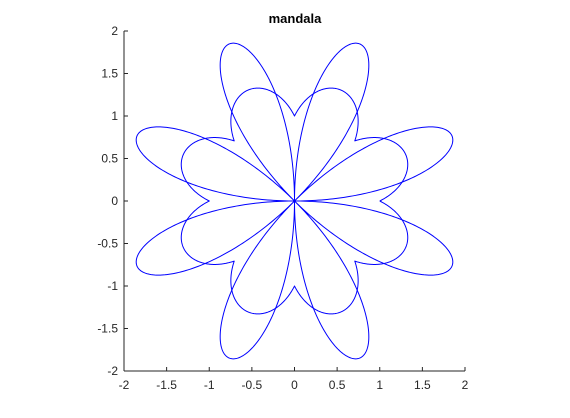 This screenshot has width=570, height=418. I want to click on x-tick-label: -1, so click(209, 385).